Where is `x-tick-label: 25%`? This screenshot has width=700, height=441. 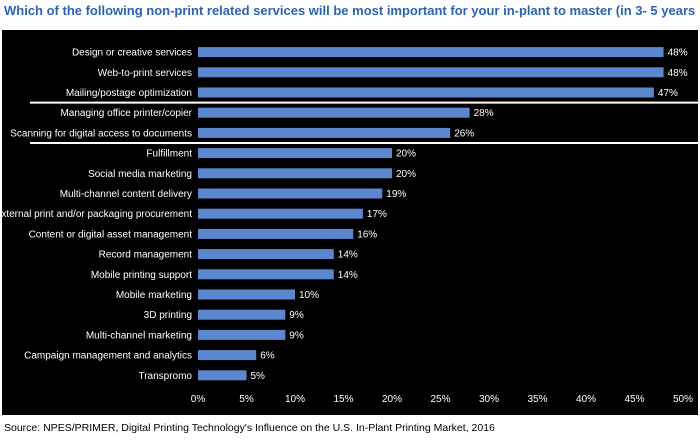
x-tick-label: 25% is located at coordinates (440, 399).